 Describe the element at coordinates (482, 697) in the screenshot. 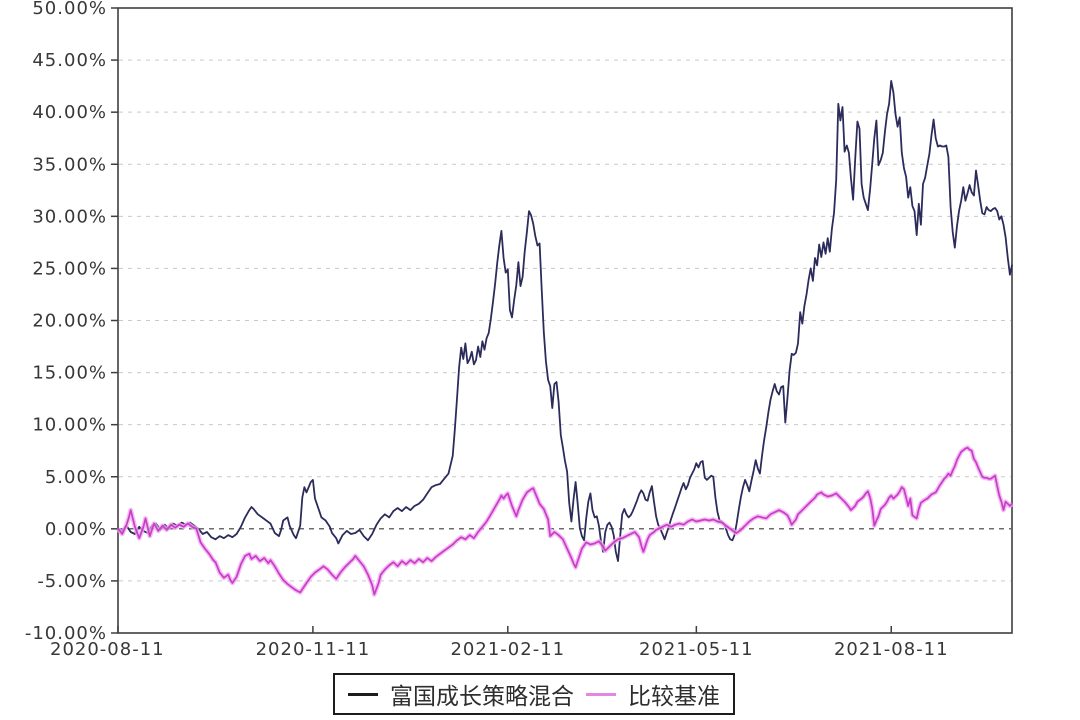

I see `legend-fund-label: 富国成长策略混合` at that location.